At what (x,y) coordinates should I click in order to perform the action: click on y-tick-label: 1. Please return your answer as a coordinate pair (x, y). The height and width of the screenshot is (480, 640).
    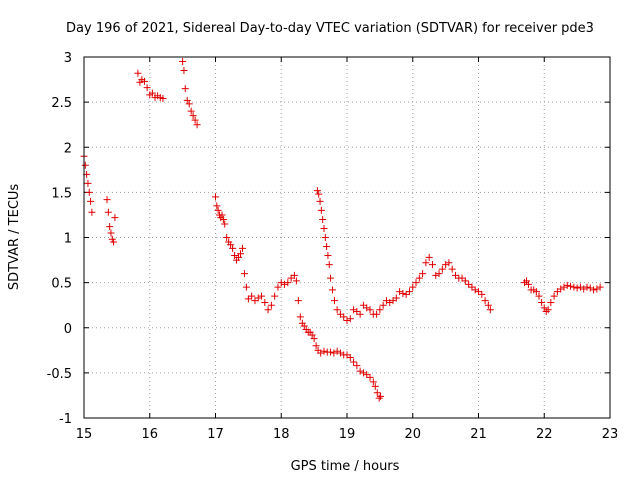
    Looking at the image, I should click on (68, 239).